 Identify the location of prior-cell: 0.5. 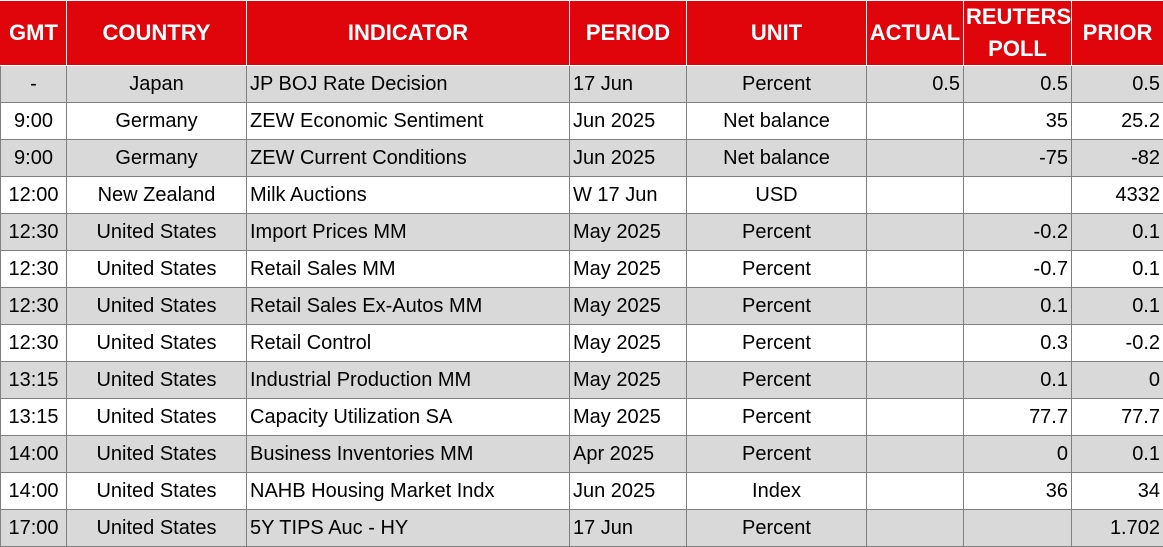
(1117, 84).